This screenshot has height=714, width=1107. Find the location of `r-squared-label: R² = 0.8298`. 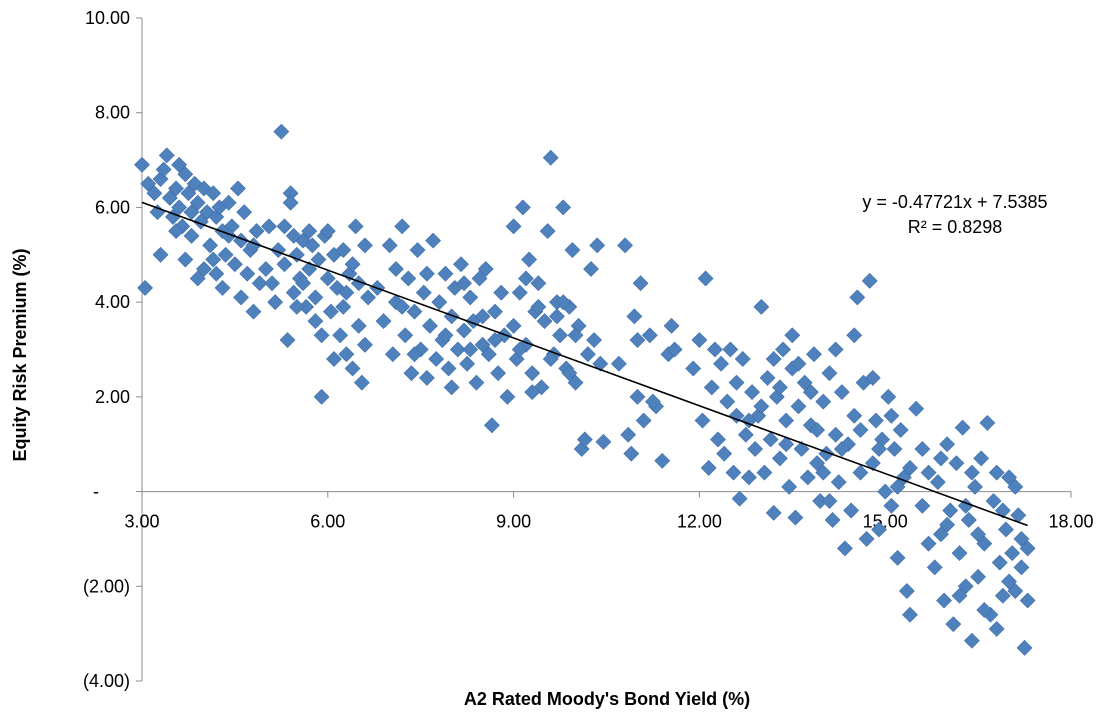

r-squared-label: R² = 0.8298 is located at coordinates (955, 227).